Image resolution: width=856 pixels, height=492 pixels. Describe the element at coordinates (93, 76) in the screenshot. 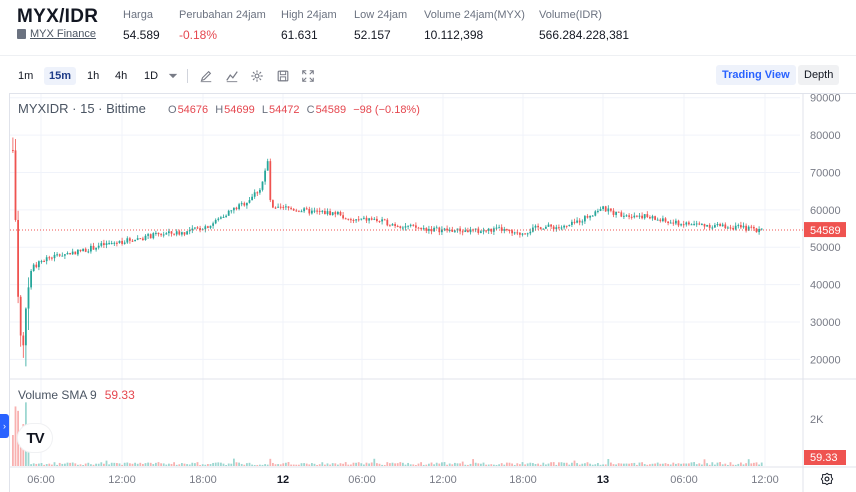

I see `timeframe-1h: 1h` at that location.